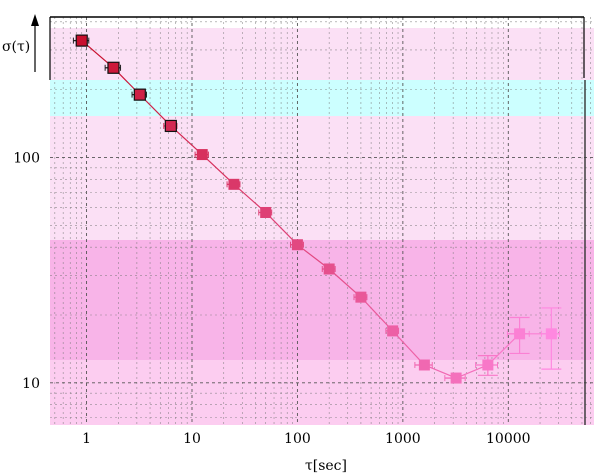 The image size is (600, 475). I want to click on x-tick-label: 100, so click(297, 439).